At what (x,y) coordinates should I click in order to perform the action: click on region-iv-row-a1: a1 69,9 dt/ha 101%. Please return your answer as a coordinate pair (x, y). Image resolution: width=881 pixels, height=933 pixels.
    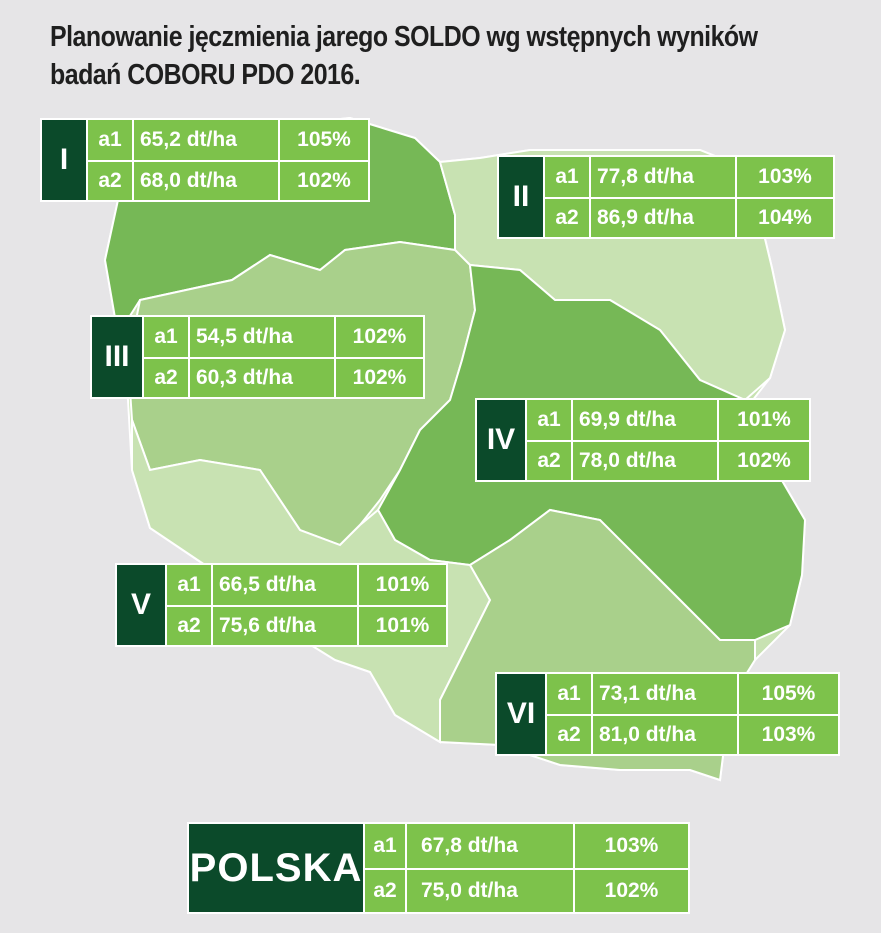
    Looking at the image, I should click on (667, 420).